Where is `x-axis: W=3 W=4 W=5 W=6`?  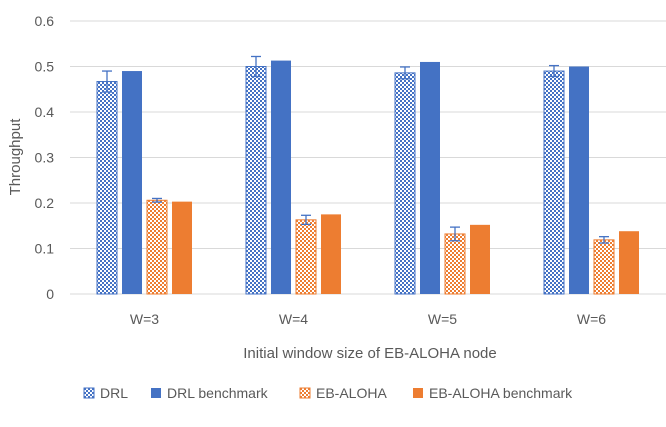
x-axis: W=3 W=4 W=5 W=6 is located at coordinates (368, 319).